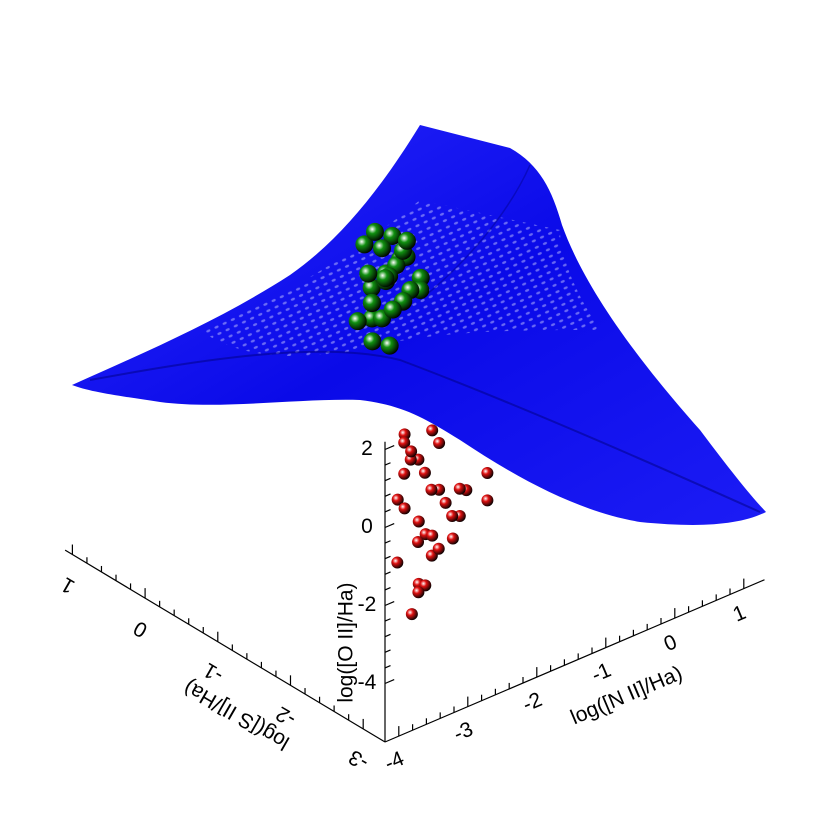  I want to click on surface-texture, so click(400, 278).